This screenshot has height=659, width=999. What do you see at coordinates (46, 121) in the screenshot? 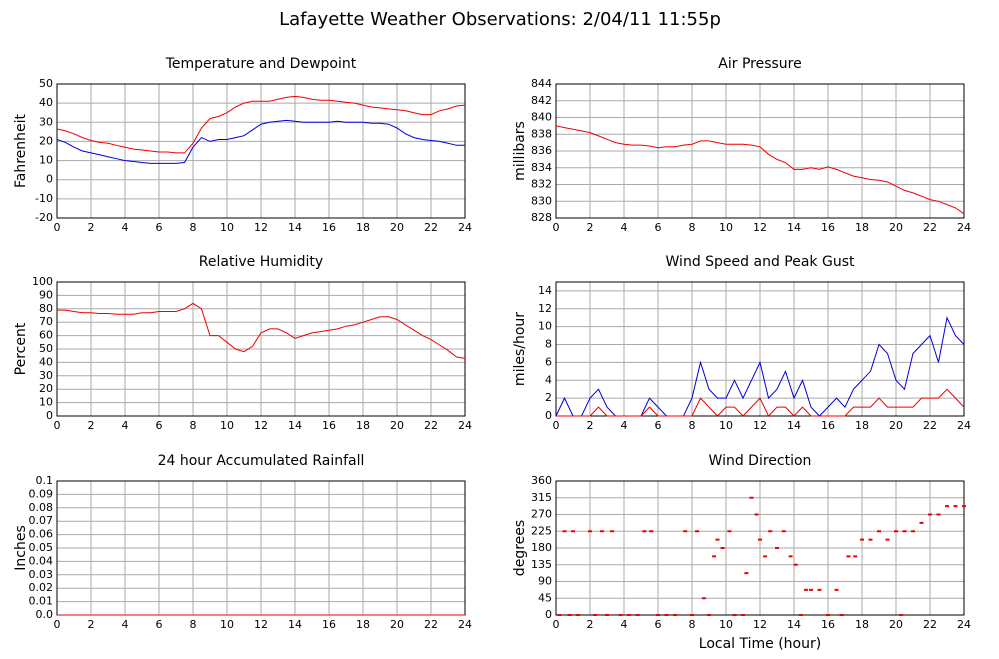
I see `y-tick-label: 30` at bounding box center [46, 121].